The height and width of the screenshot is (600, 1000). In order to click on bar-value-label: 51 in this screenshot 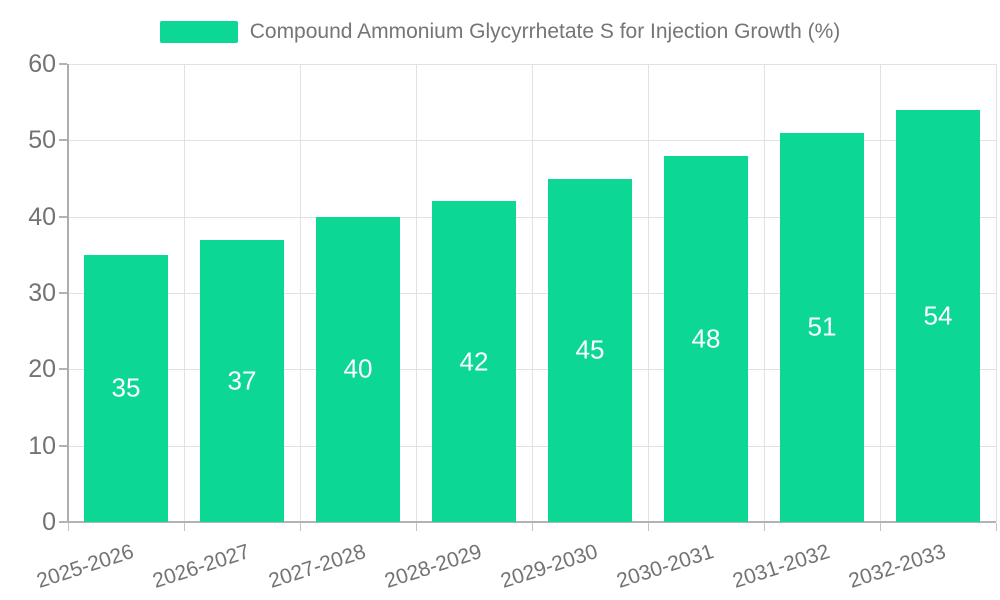, I will do `click(822, 326)`.